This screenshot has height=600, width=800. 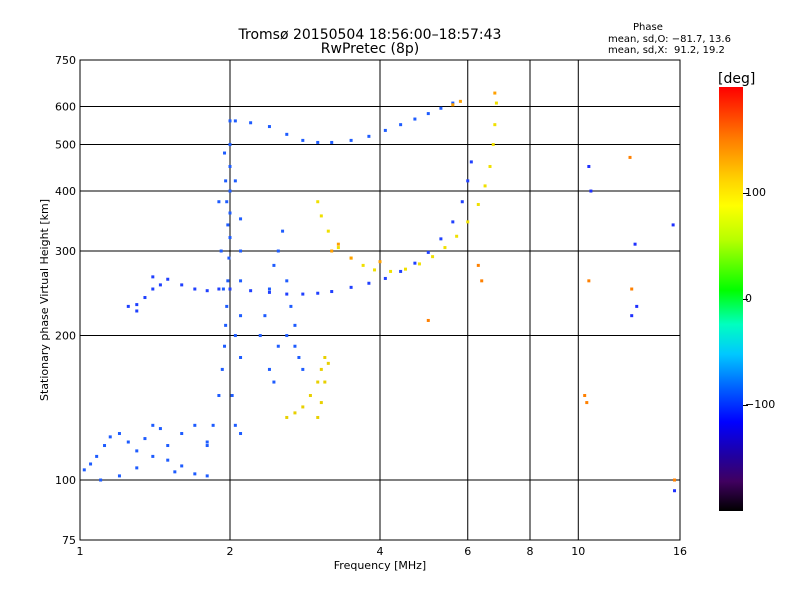 I want to click on colorbar-tick-label: 100, so click(x=755, y=192).